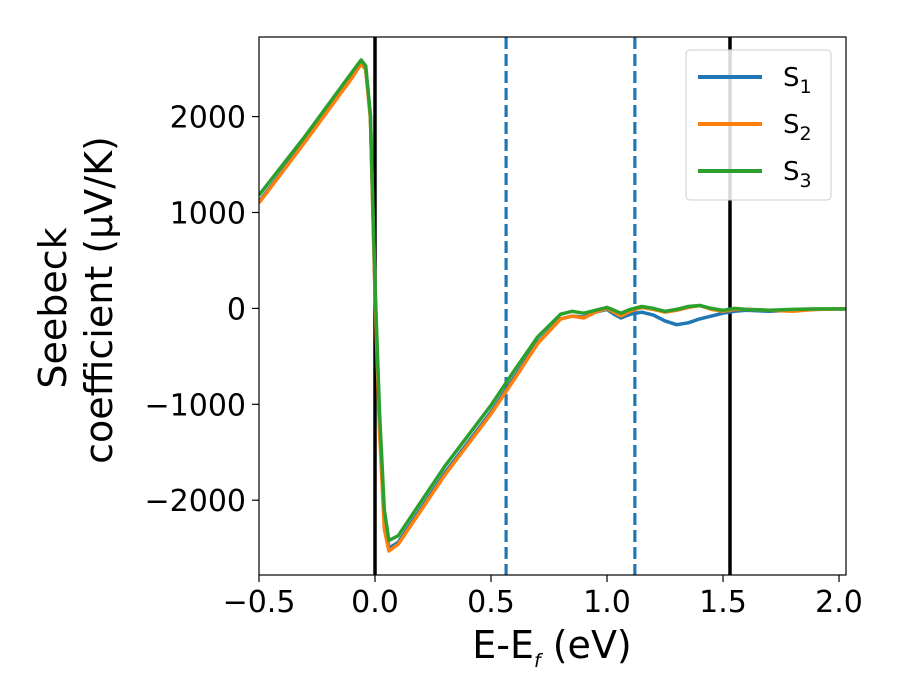  Describe the element at coordinates (259, 602) in the screenshot. I see `x-tick-label: −0.5` at that location.